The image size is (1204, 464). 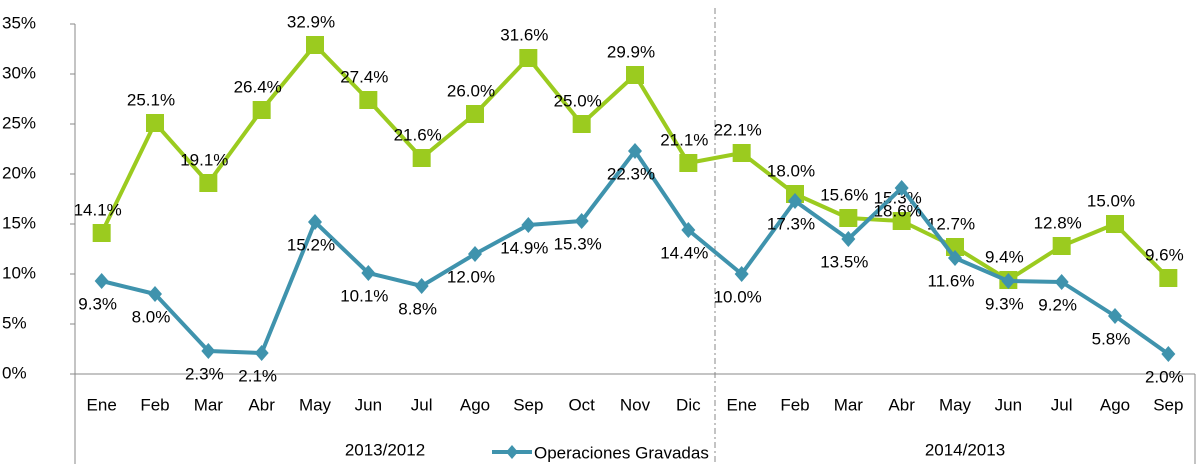 I want to click on data-label: 22.1%, so click(x=738, y=129).